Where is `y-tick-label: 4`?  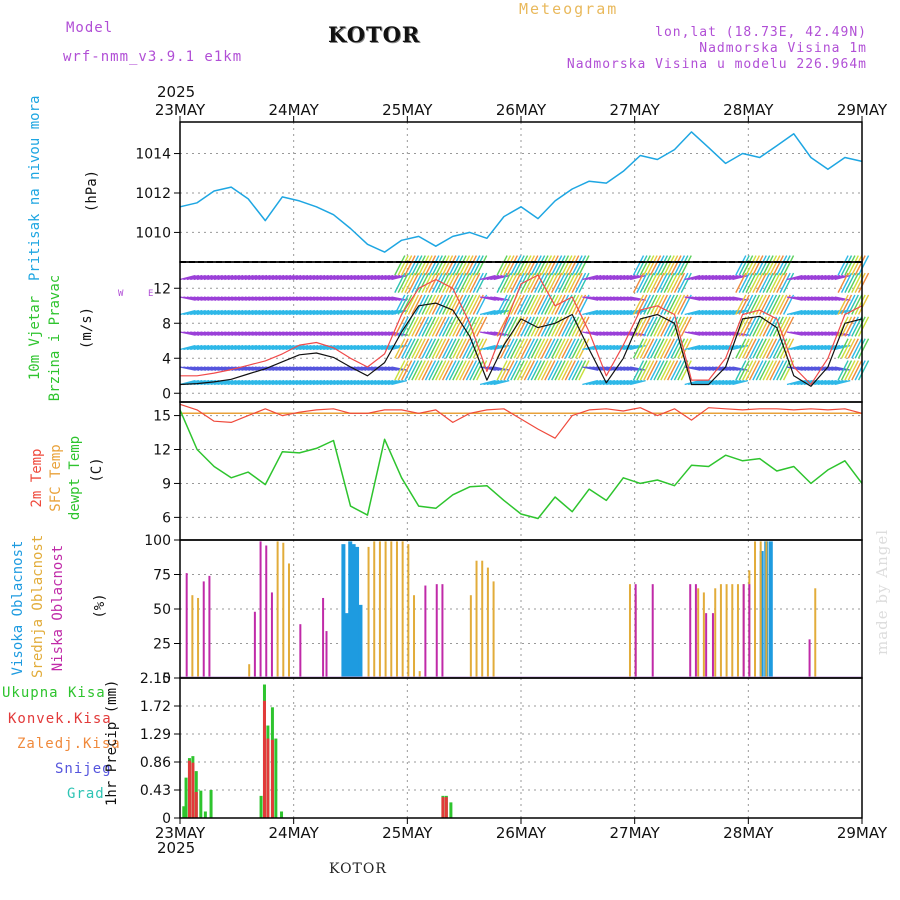 y-tick-label: 4 is located at coordinates (166, 359).